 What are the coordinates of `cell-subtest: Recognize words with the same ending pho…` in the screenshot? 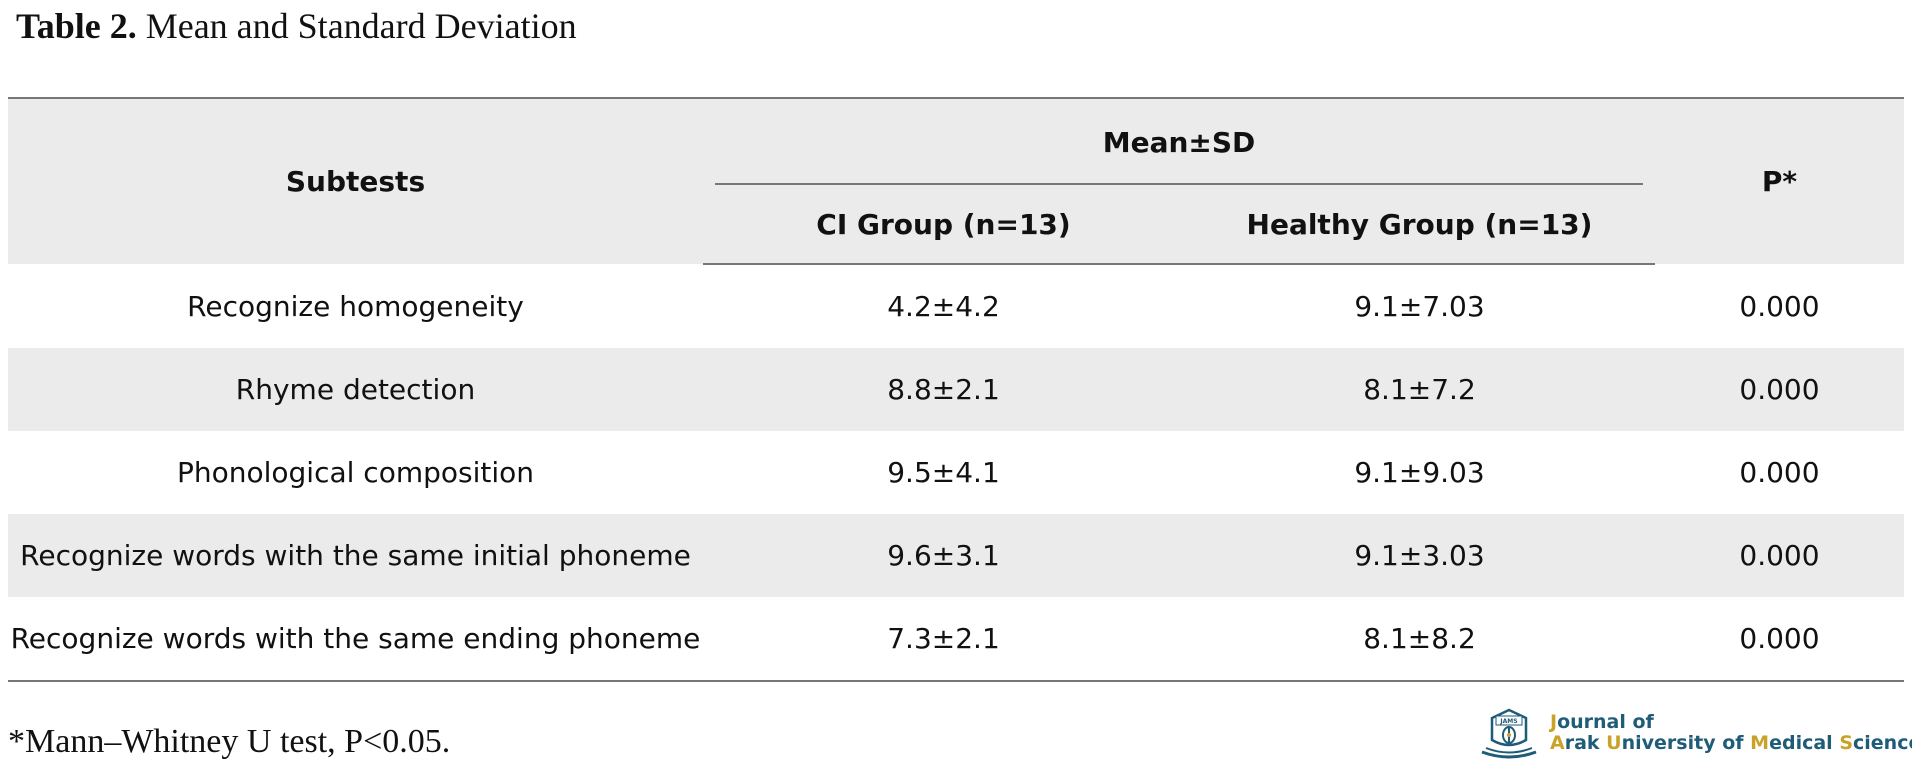 It's located at (355, 639).